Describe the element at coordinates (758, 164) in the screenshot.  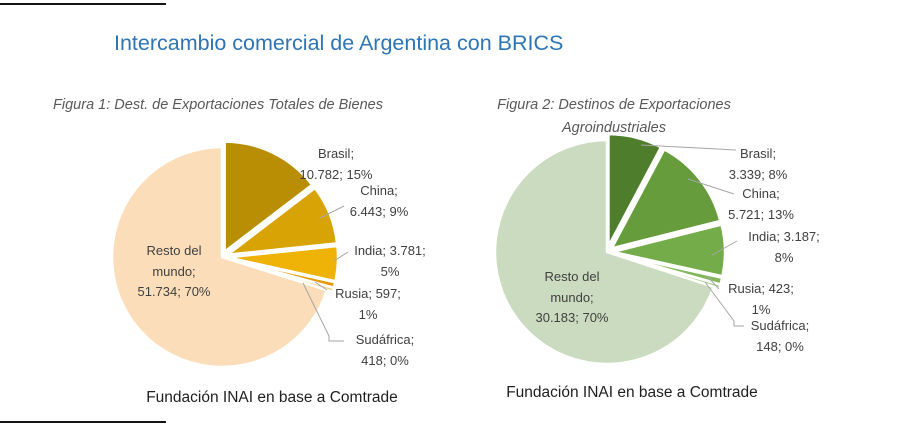
I see `pie-label-brasil: Brasil; 3.339; 8%` at that location.